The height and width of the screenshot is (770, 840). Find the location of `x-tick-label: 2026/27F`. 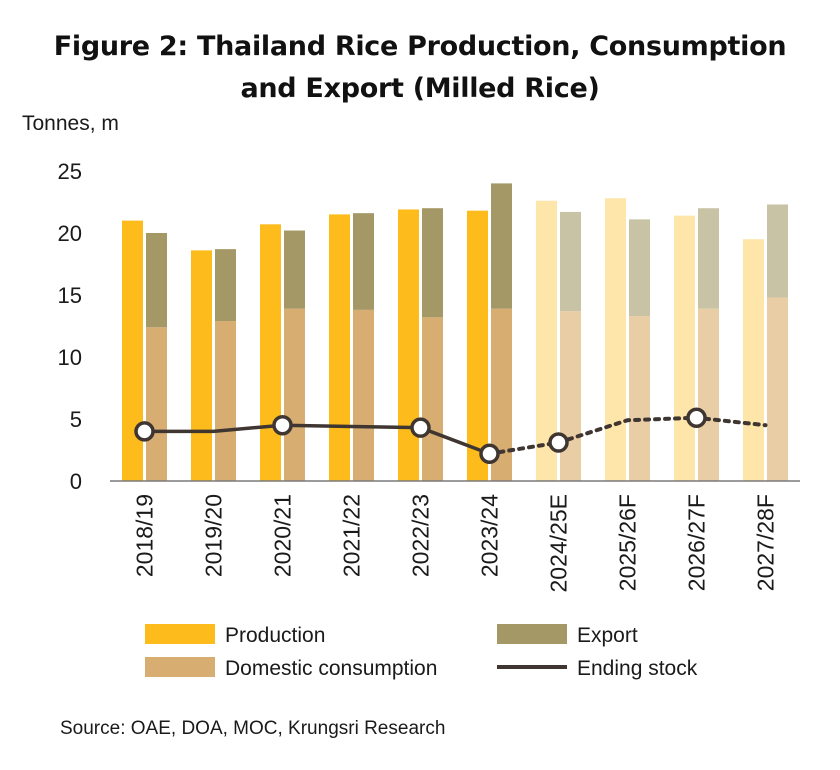

x-tick-label: 2026/27F is located at coordinates (697, 542).